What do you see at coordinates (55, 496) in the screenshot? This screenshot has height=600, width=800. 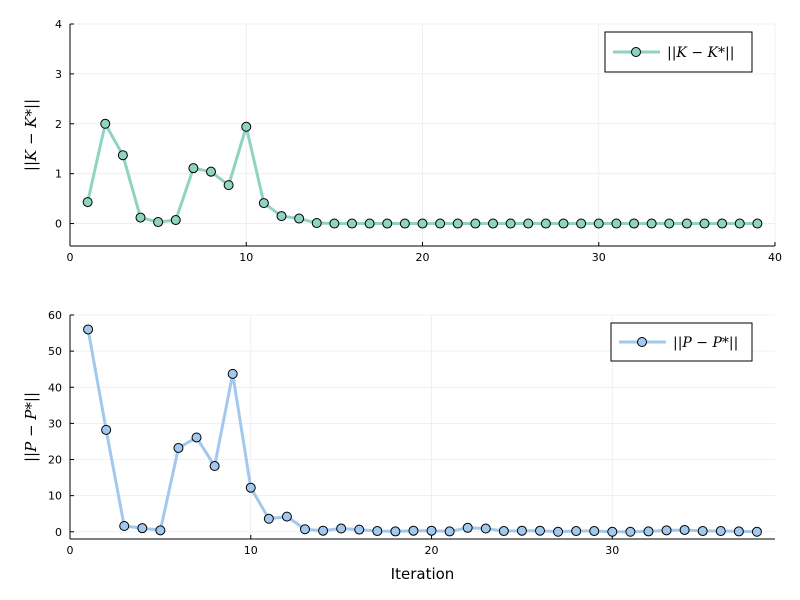 I see `y-tick-label: 10` at bounding box center [55, 496].